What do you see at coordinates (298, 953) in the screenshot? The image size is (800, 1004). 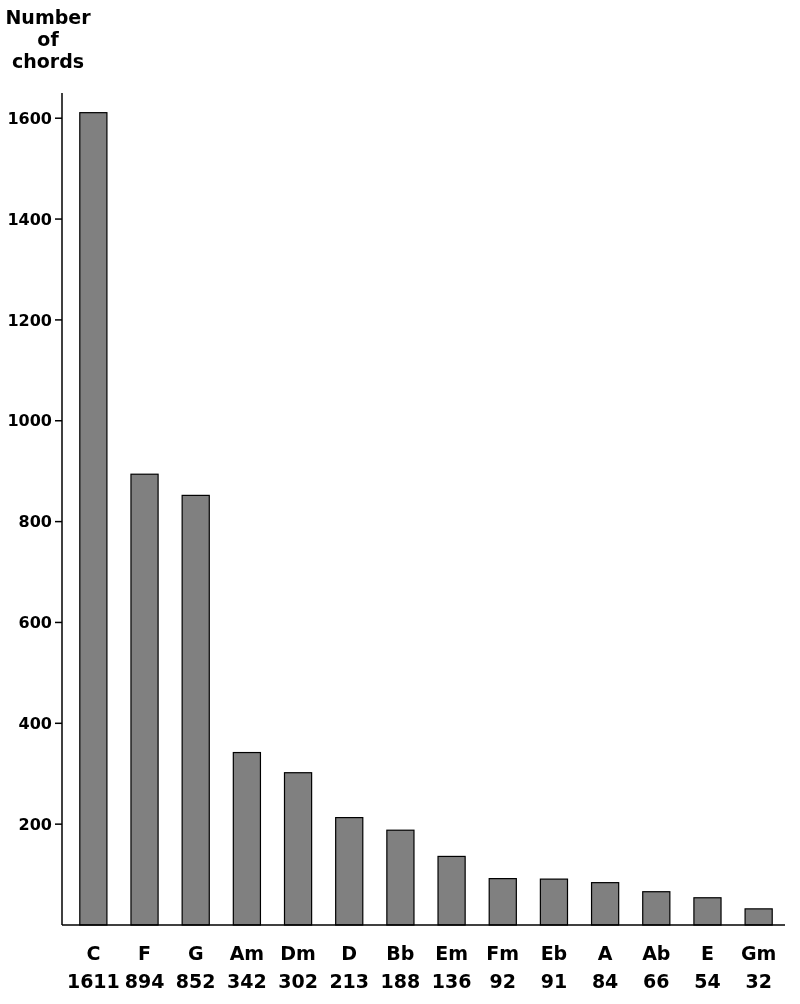 I see `x-tick-label: Dm` at bounding box center [298, 953].